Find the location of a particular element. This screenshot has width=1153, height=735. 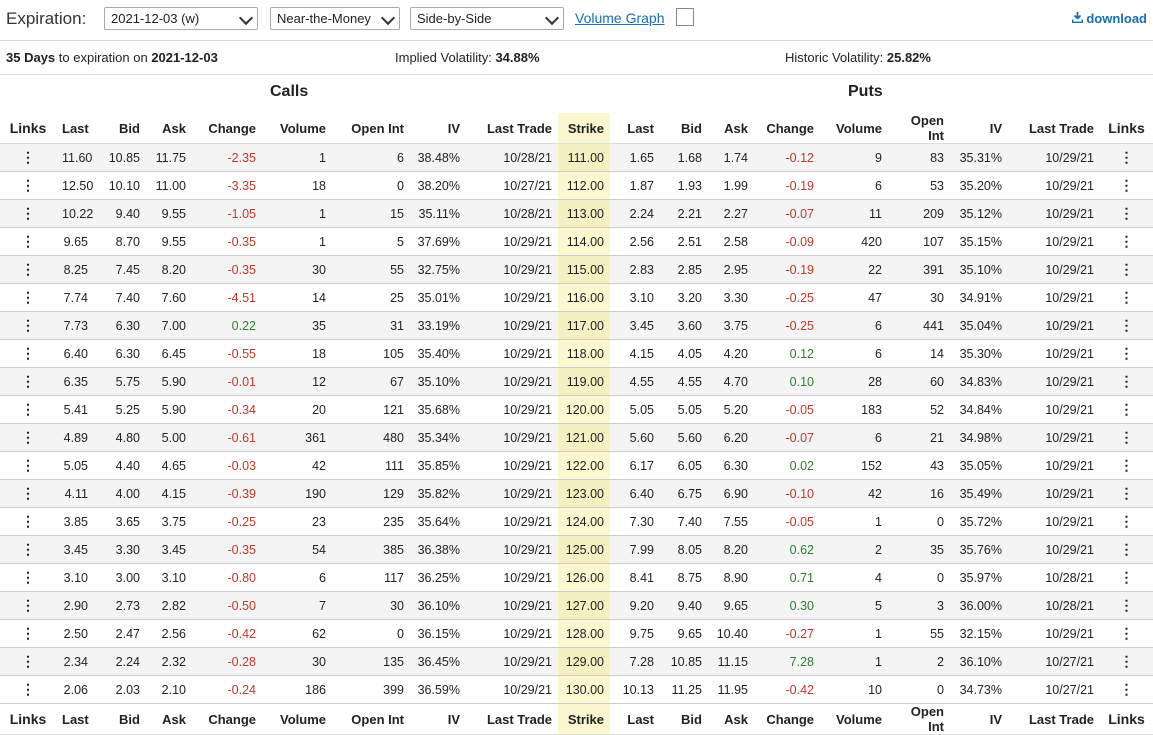

call-change-cell: -0.25 is located at coordinates (227, 521).